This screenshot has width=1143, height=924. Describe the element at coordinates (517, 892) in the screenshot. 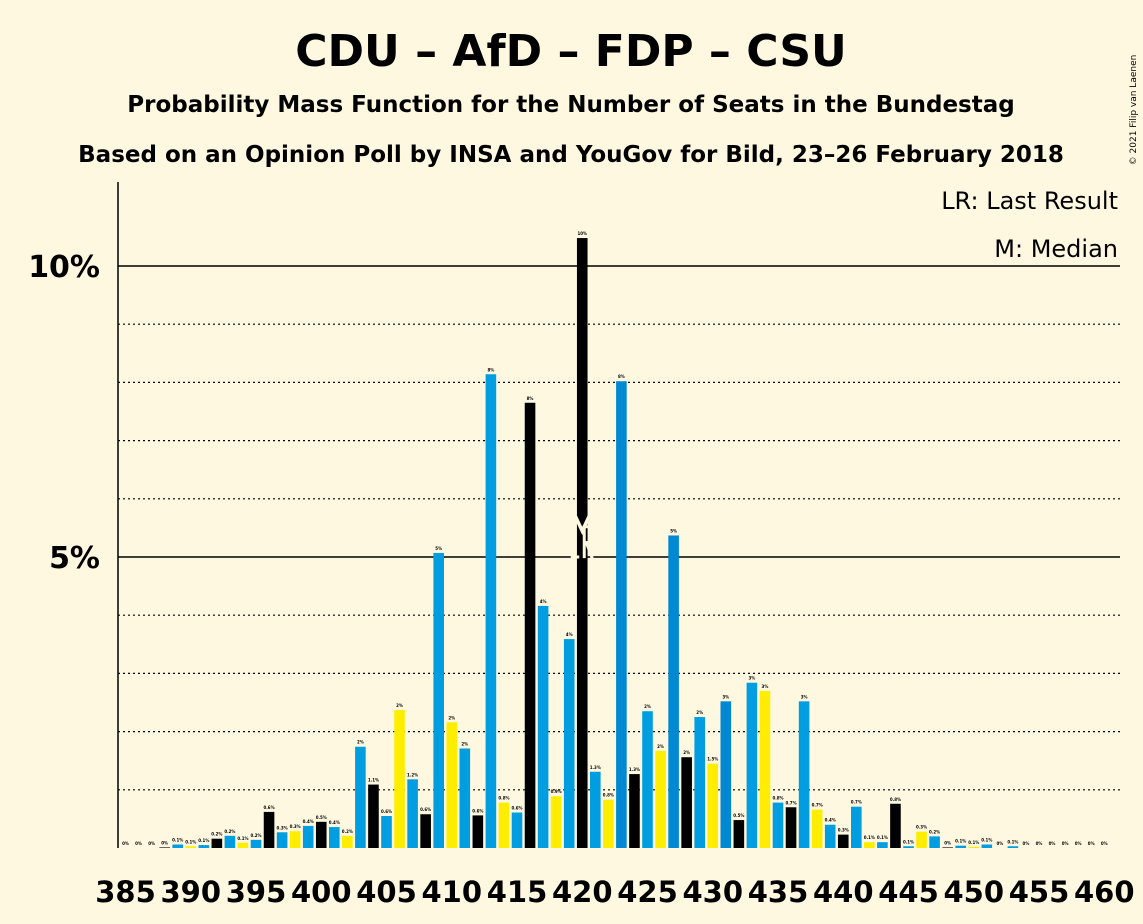

I see `x-tick-label-415: 415` at that location.